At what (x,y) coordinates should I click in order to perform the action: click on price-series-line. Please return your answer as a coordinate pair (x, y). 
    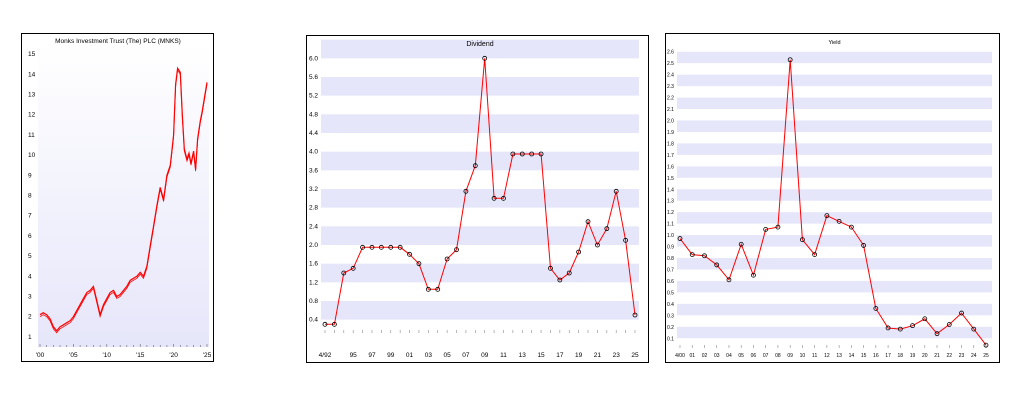
    Looking at the image, I should click on (123, 199).